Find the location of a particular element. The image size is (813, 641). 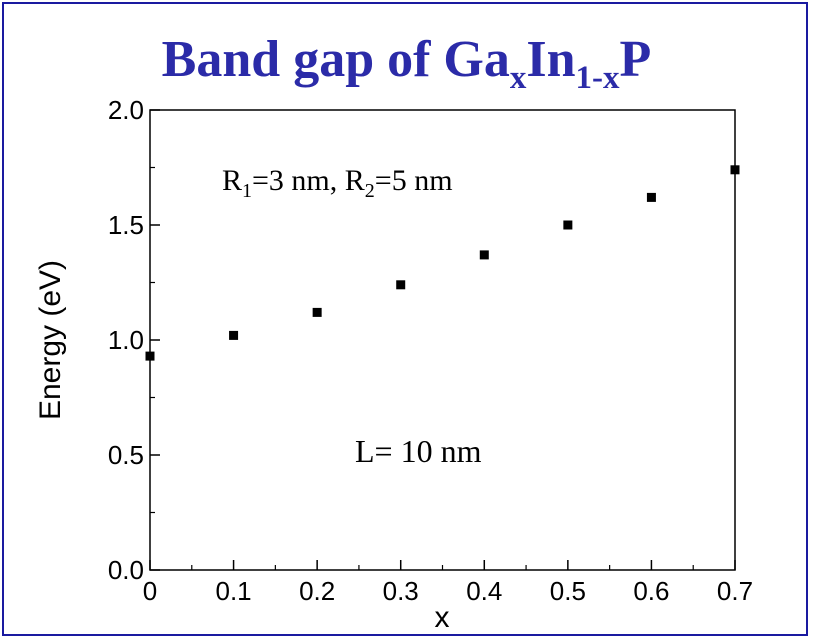

y-tick-label: 0.0 is located at coordinates (126, 570).